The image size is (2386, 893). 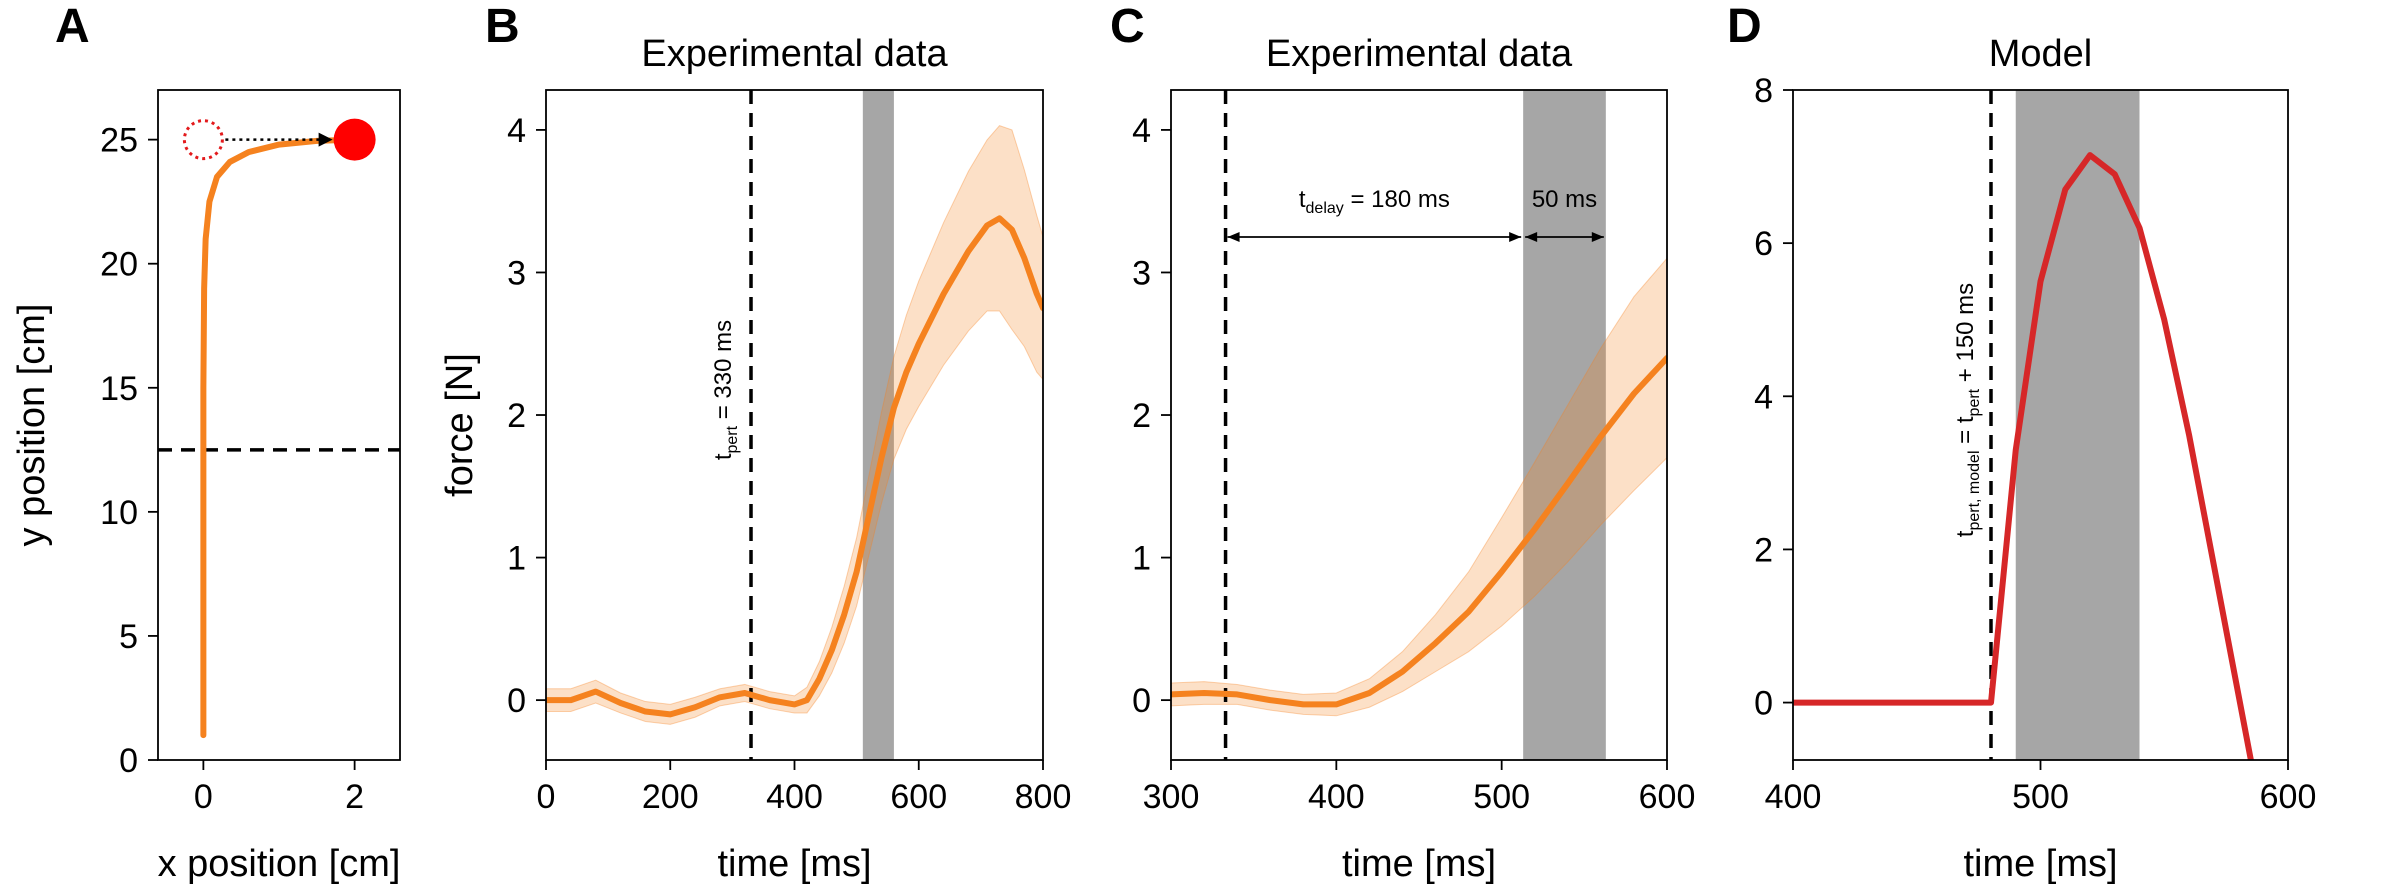 I want to click on y-tick-label-a-25: 25, so click(x=119, y=141).